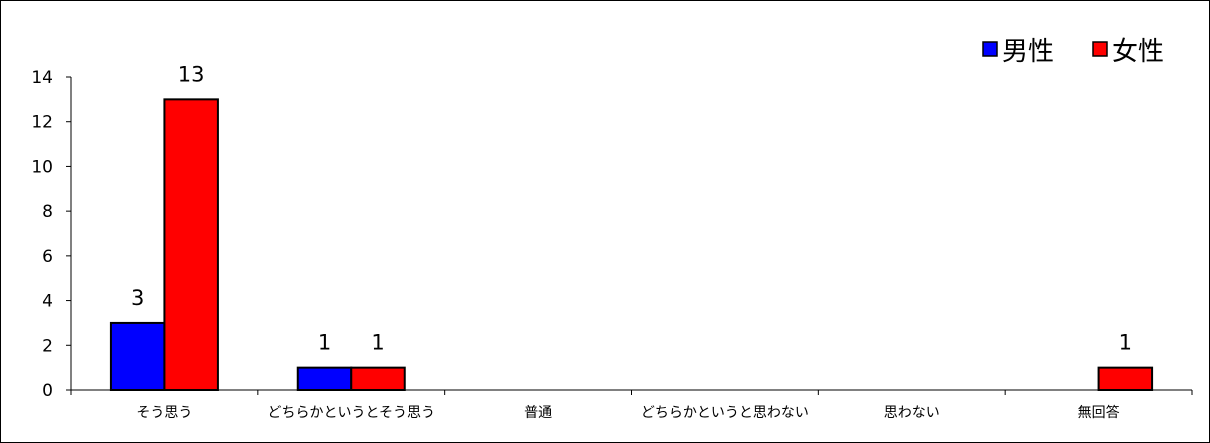 The height and width of the screenshot is (443, 1210). What do you see at coordinates (47, 302) in the screenshot?
I see `y-tick-label-4: 4` at bounding box center [47, 302].